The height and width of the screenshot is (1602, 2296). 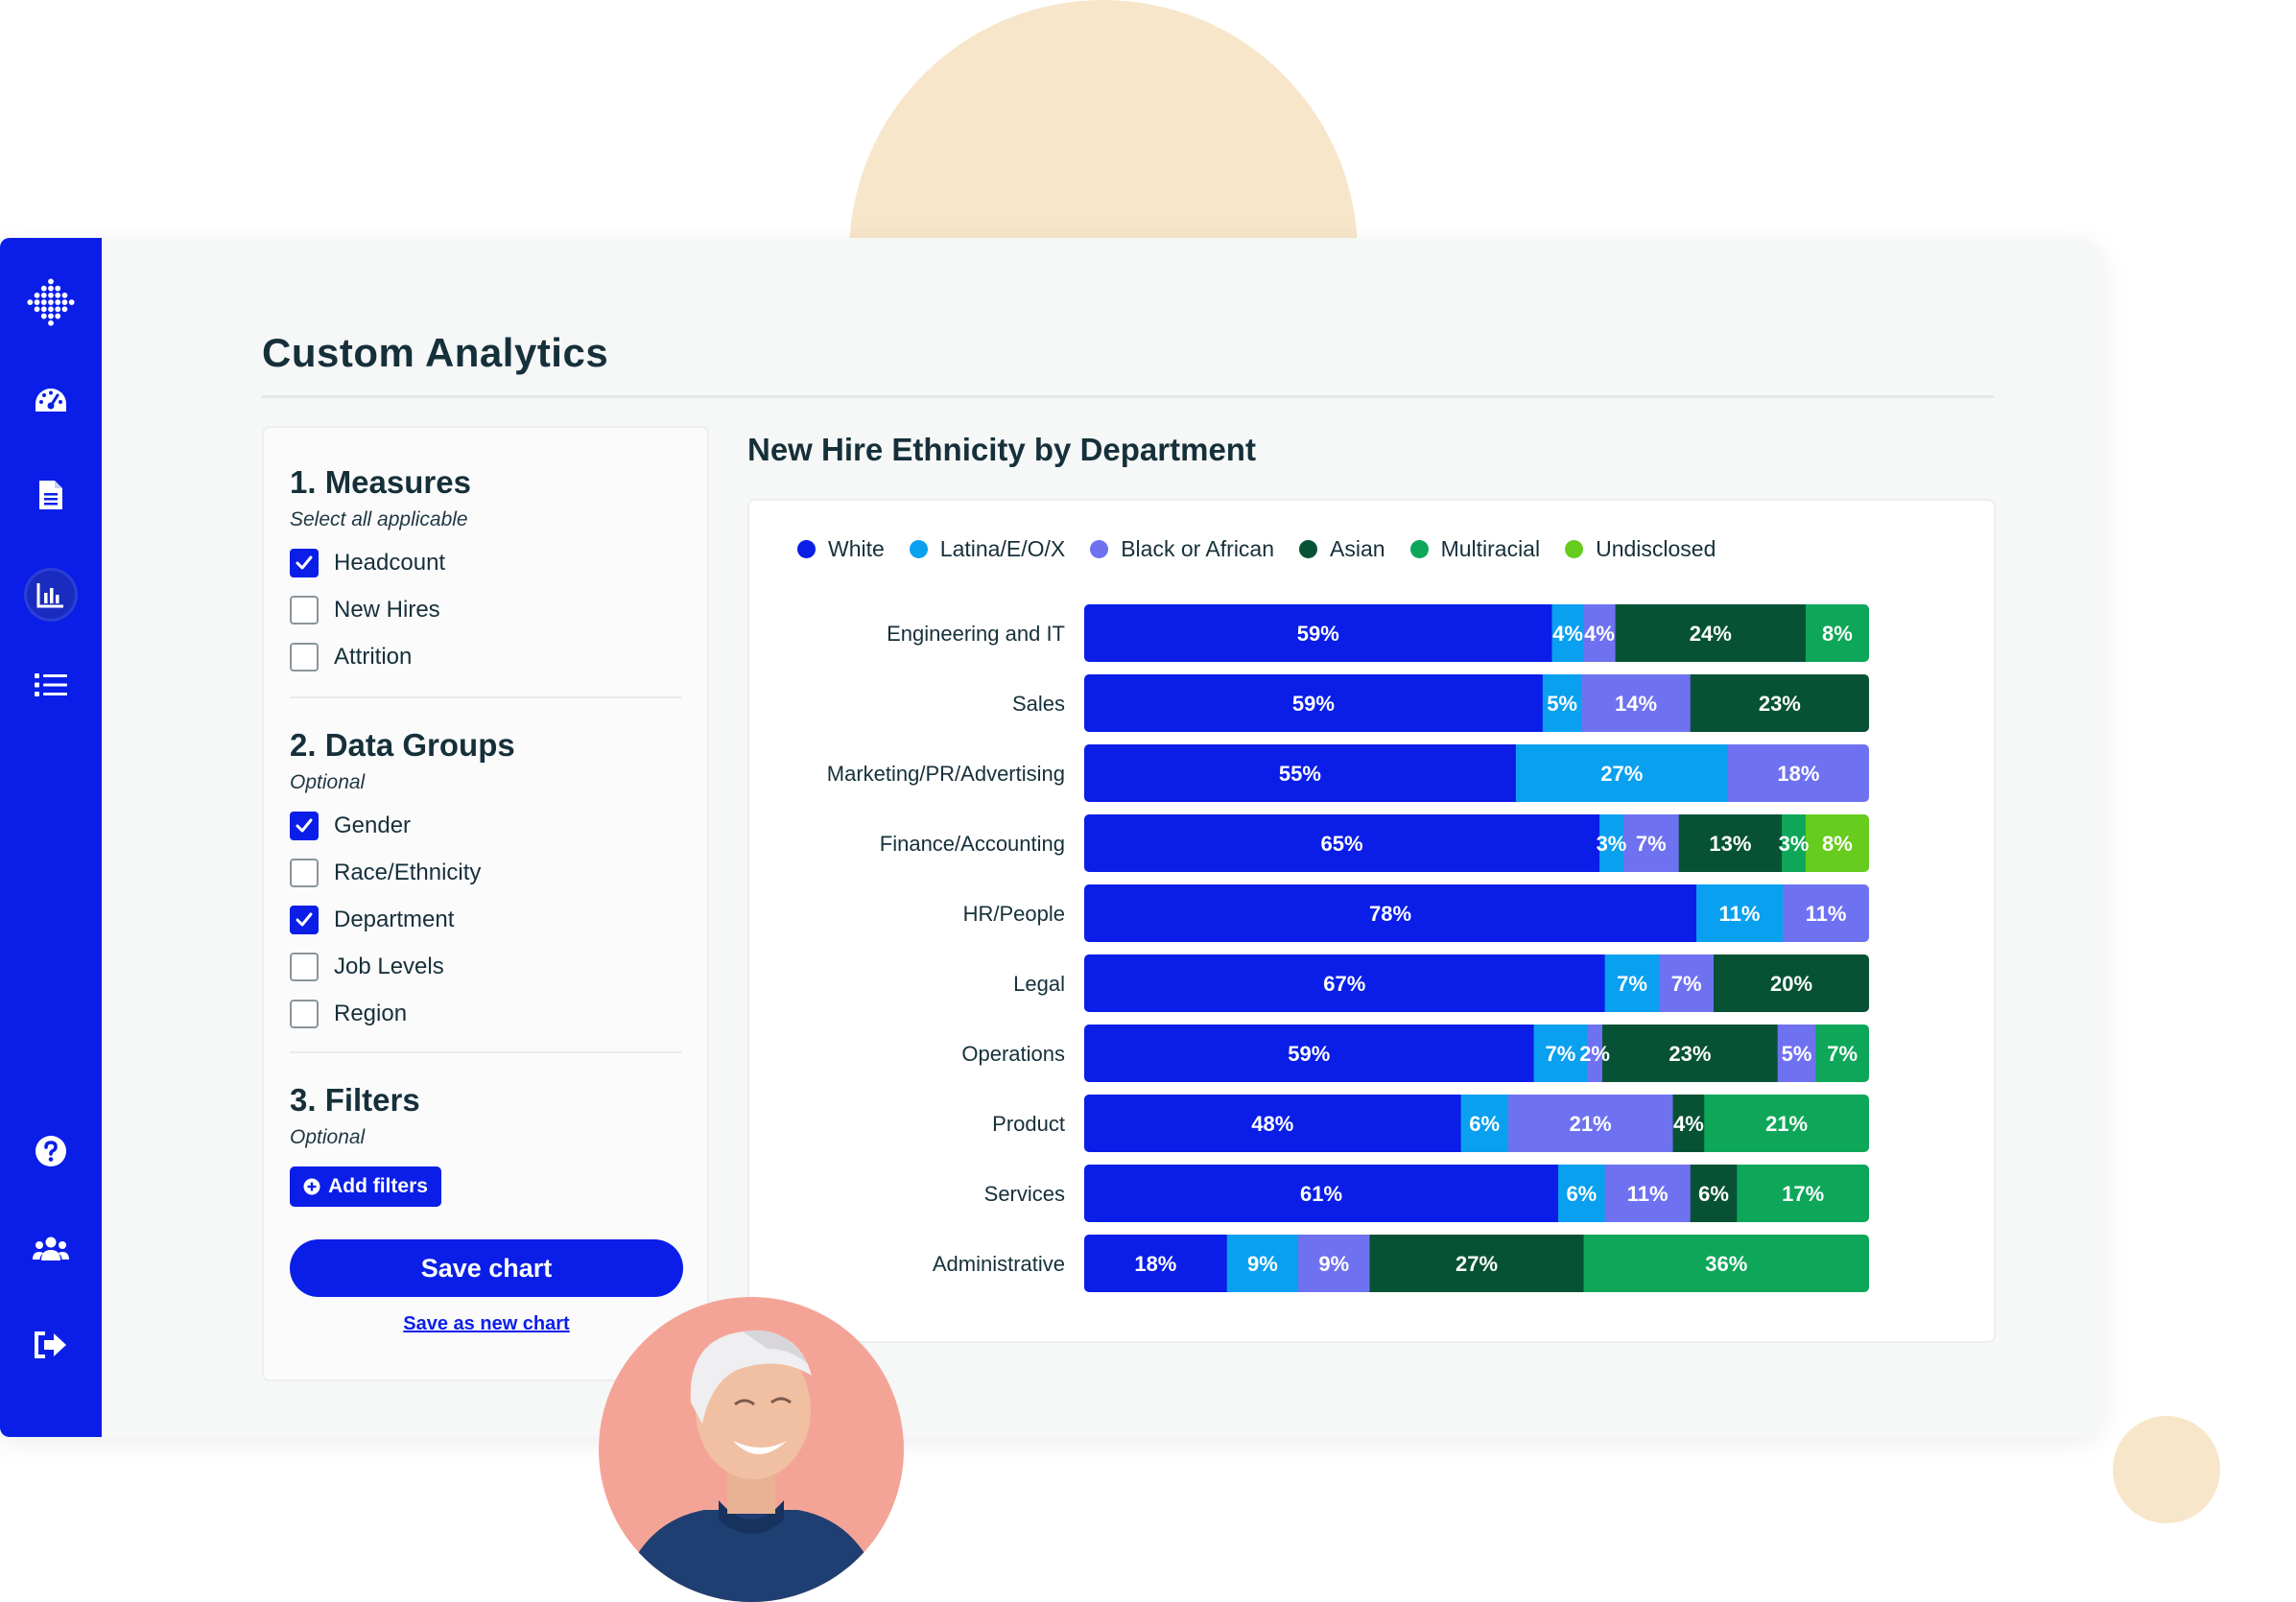 What do you see at coordinates (946, 774) in the screenshot?
I see `category-label: Marketing/PR/Advertising` at bounding box center [946, 774].